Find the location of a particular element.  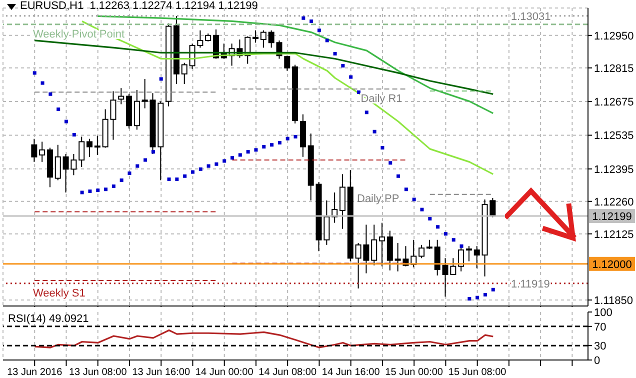

line-series is located at coordinates (264, 67).